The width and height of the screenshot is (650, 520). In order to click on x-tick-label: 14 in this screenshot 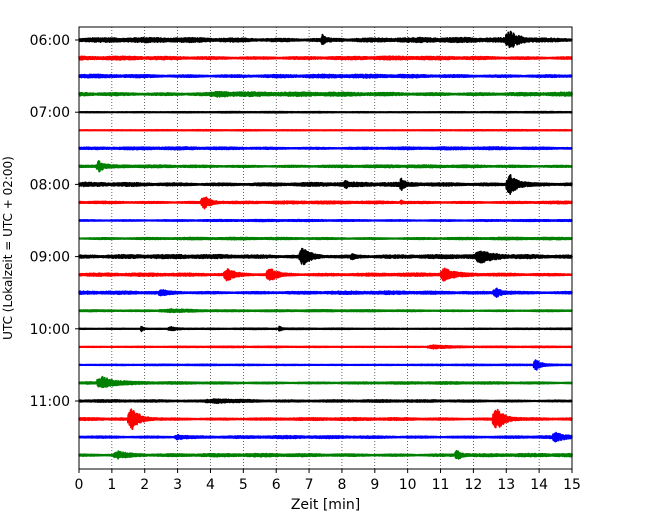, I will do `click(539, 485)`.